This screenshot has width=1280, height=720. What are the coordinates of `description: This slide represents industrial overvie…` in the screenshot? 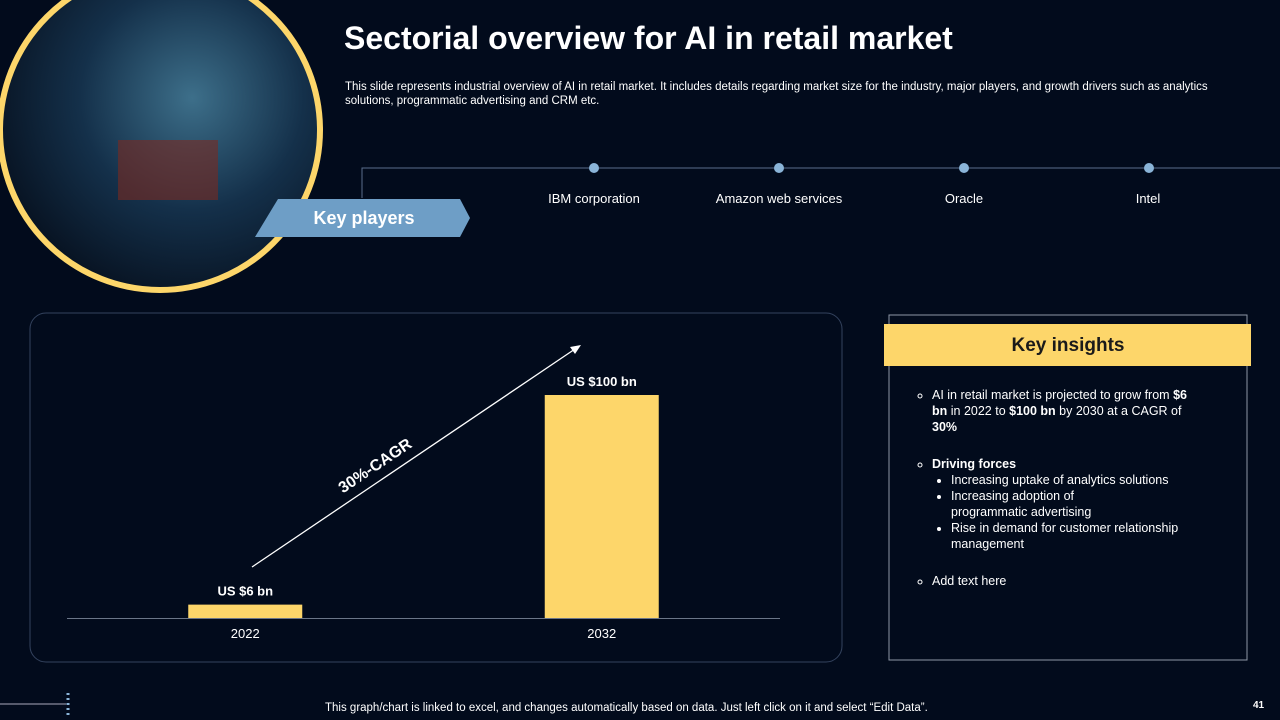 It's located at (776, 94).